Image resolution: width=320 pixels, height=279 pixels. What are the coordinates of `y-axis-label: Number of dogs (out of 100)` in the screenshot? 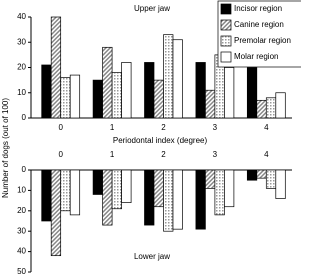 It's located at (5, 148).